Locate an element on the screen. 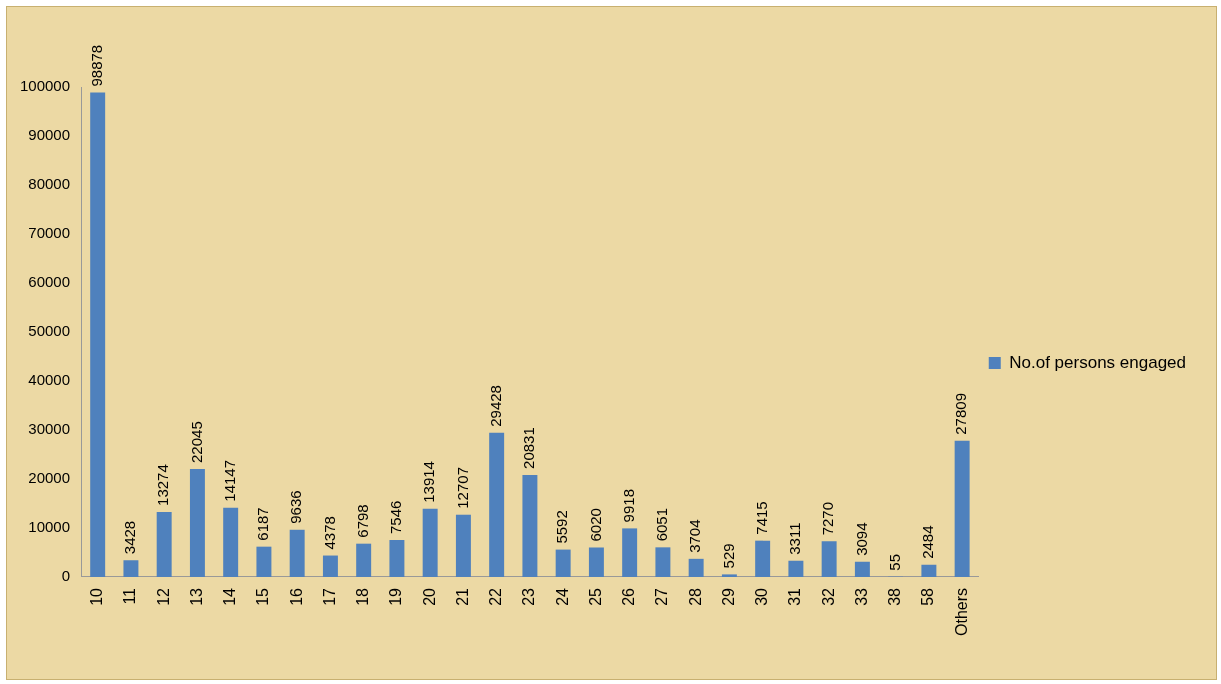  x-tick-label: 16 is located at coordinates (296, 596).